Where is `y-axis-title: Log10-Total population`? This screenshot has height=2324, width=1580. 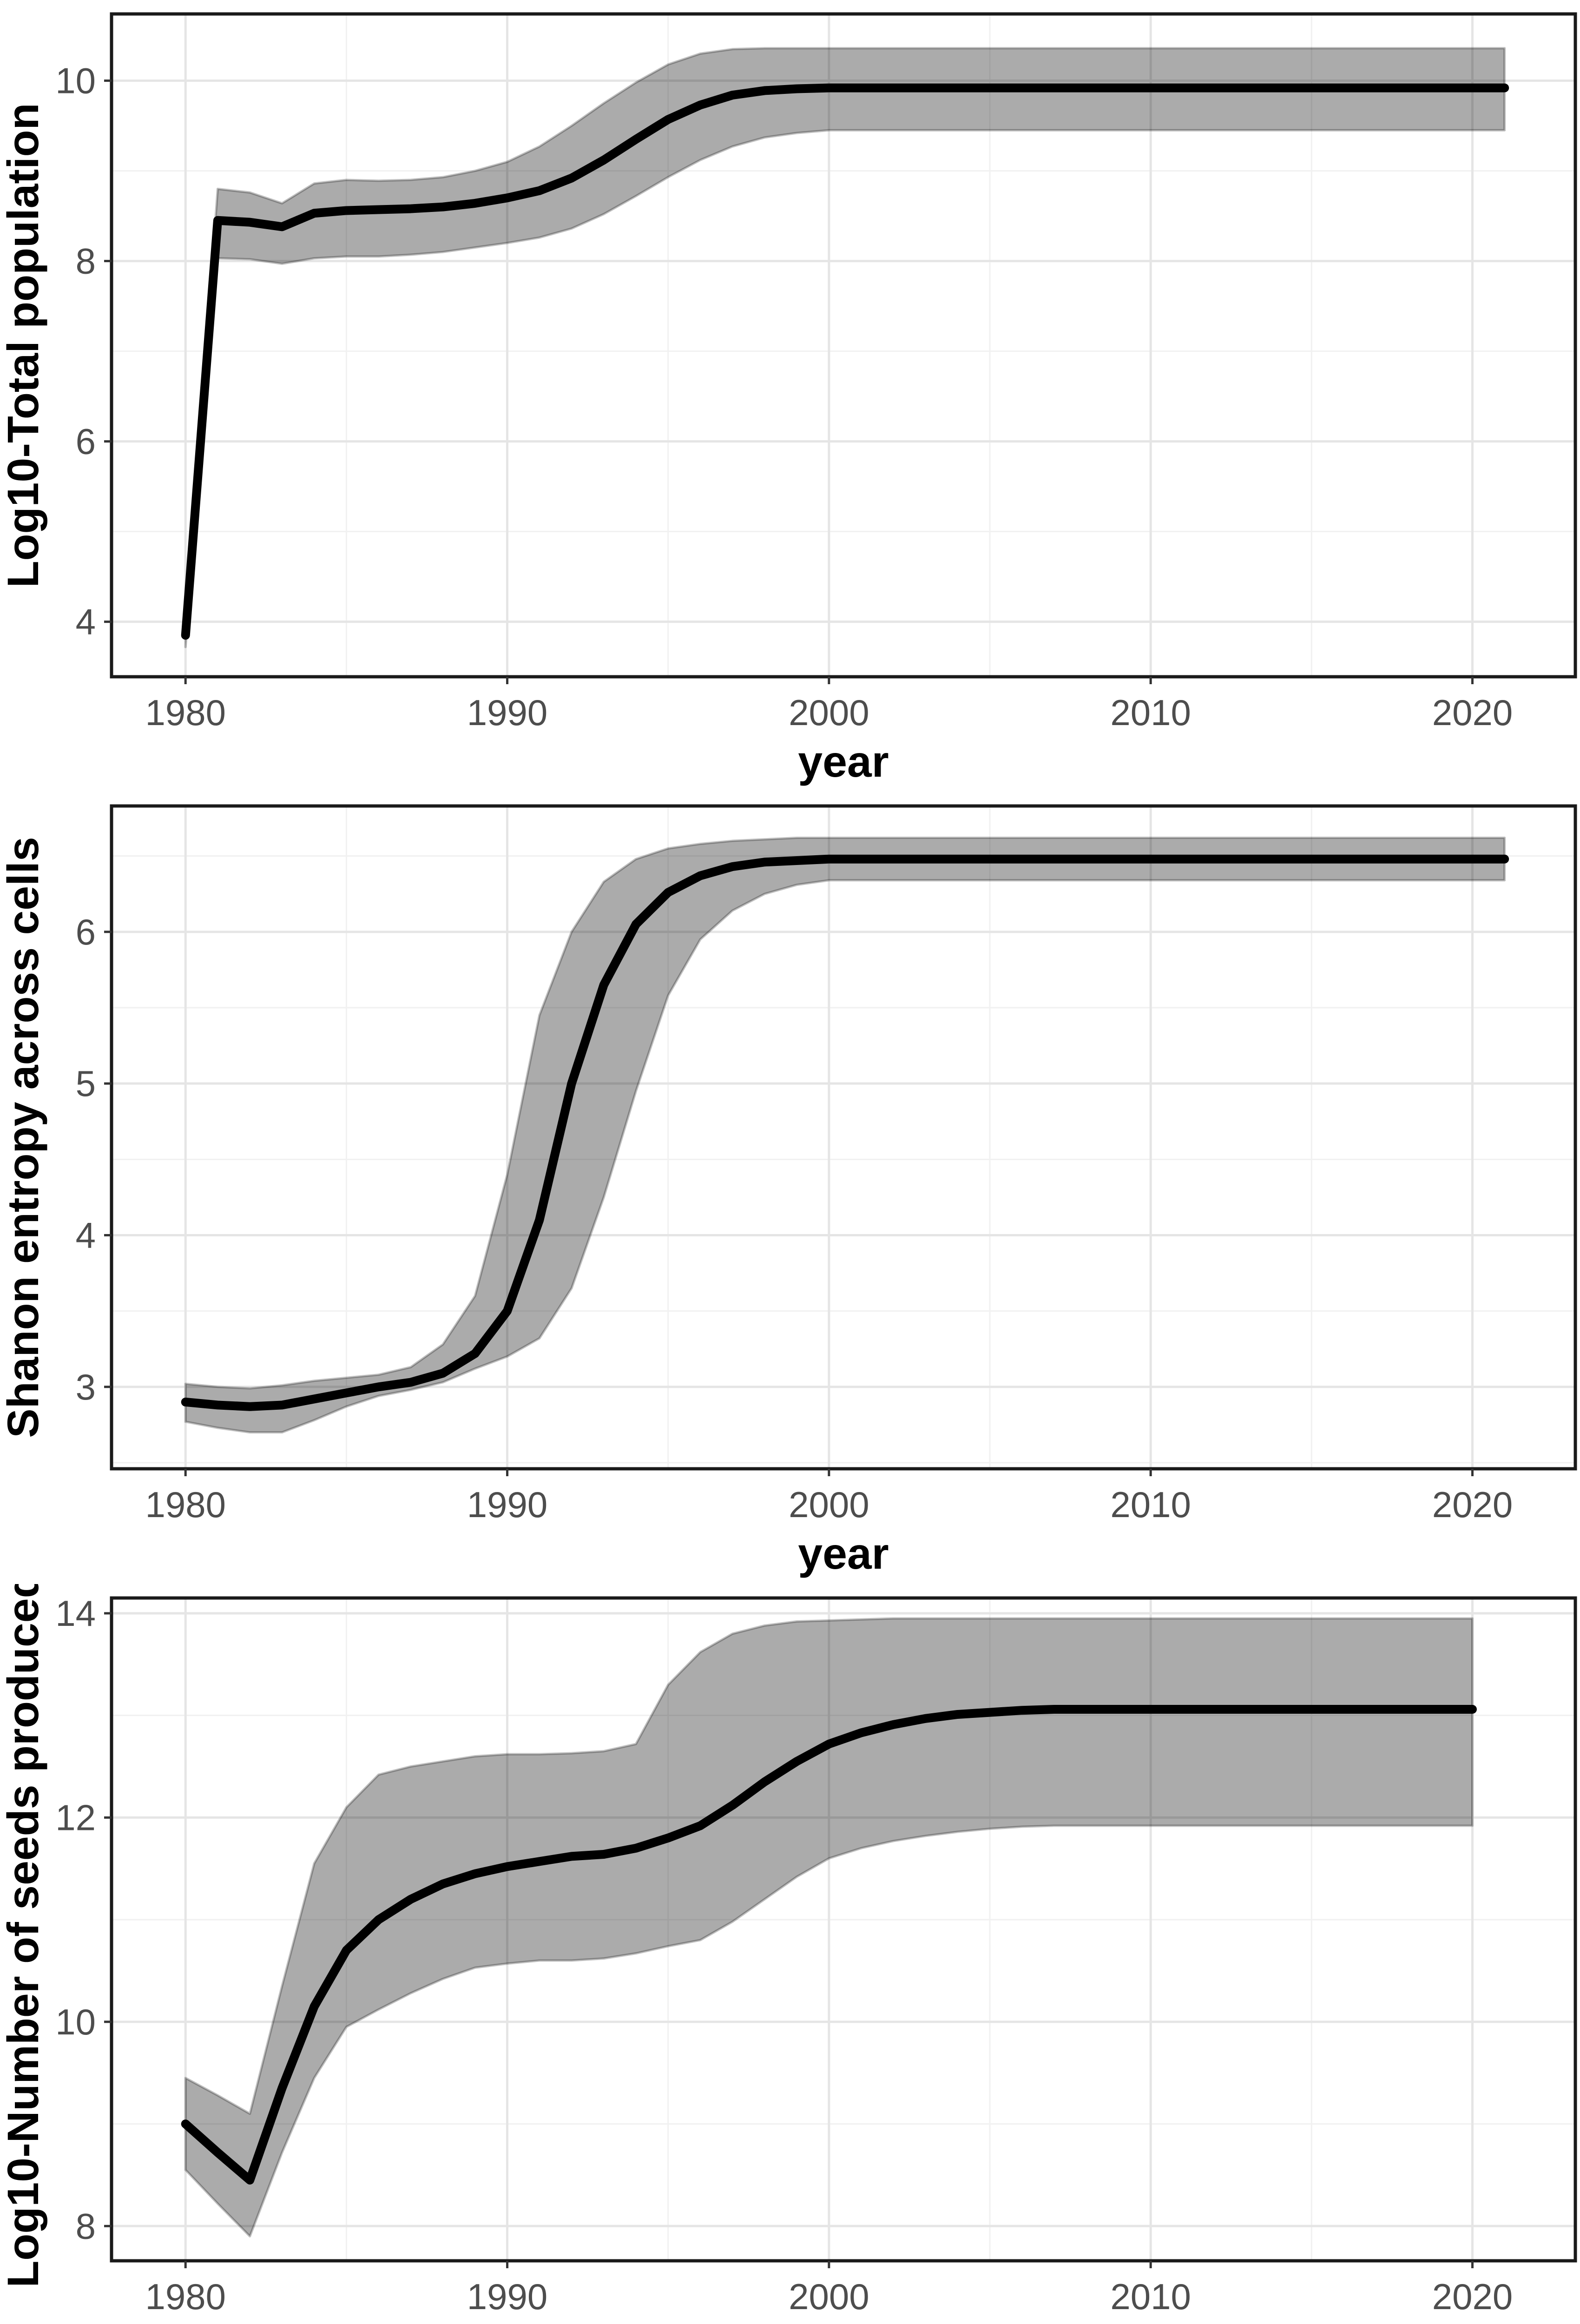 y-axis-title: Log10-Total population is located at coordinates (24, 345).